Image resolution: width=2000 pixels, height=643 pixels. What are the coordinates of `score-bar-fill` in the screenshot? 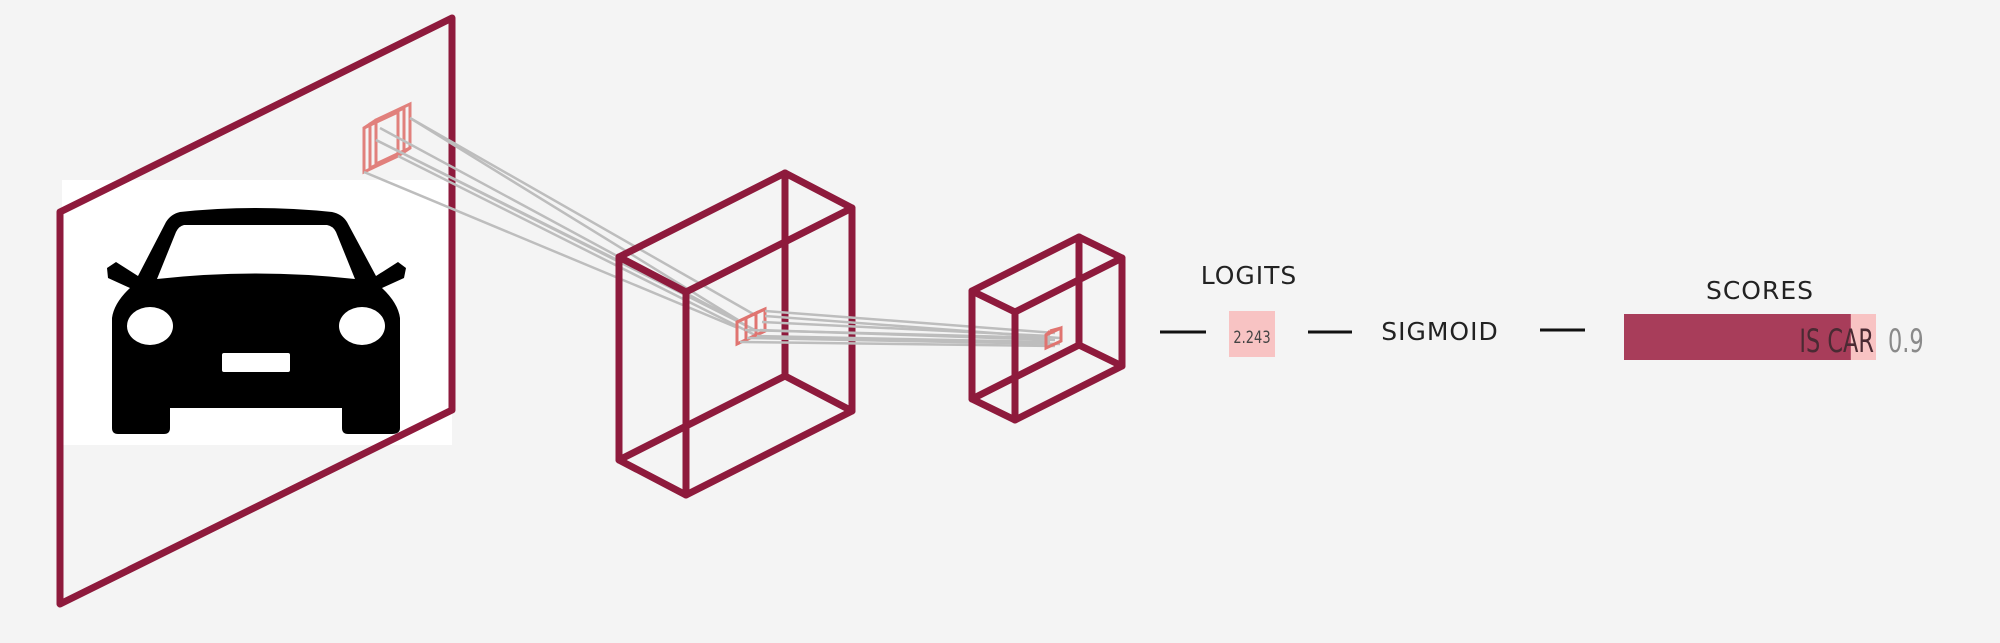 It's located at (1737, 337).